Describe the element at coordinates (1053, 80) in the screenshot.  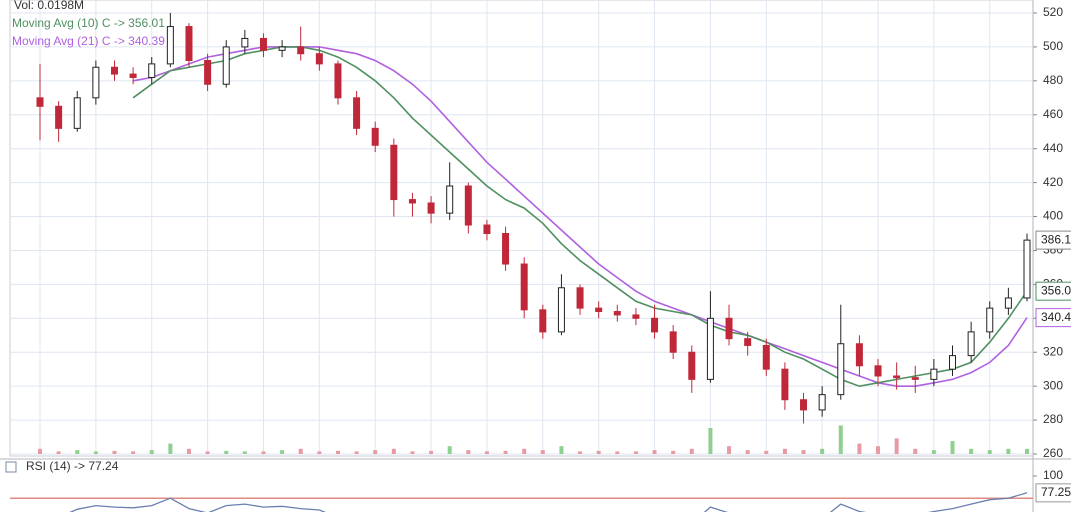
I see `y-tick-label: 480` at that location.